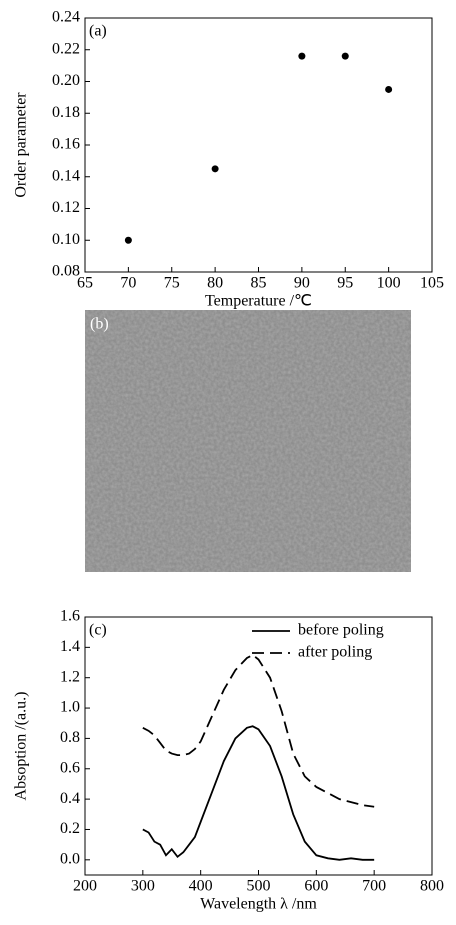  What do you see at coordinates (70, 646) in the screenshot?
I see `y-tick-label: 1.4` at bounding box center [70, 646].